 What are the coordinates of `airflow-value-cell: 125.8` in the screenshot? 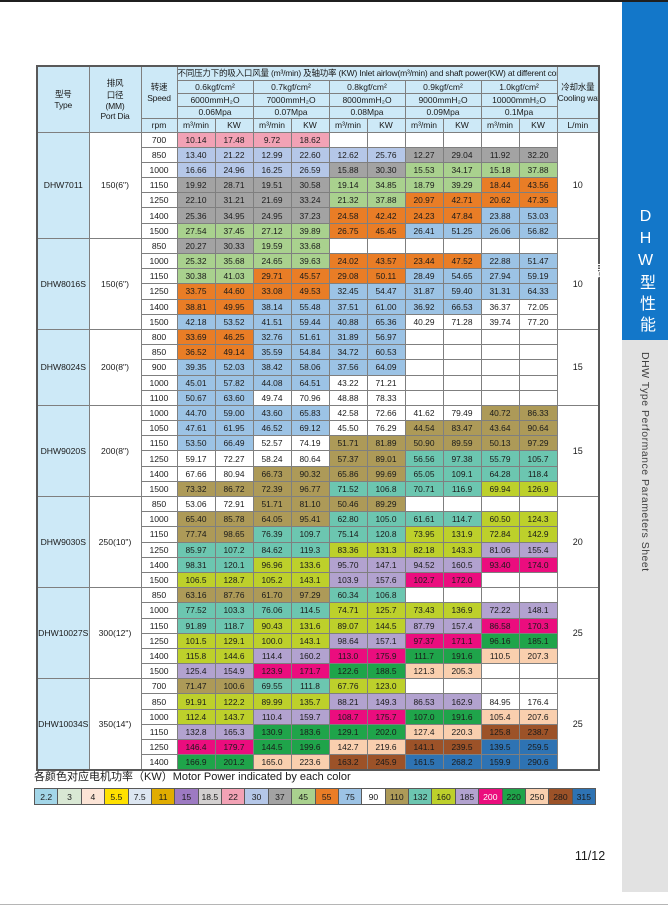 It's located at (500, 732).